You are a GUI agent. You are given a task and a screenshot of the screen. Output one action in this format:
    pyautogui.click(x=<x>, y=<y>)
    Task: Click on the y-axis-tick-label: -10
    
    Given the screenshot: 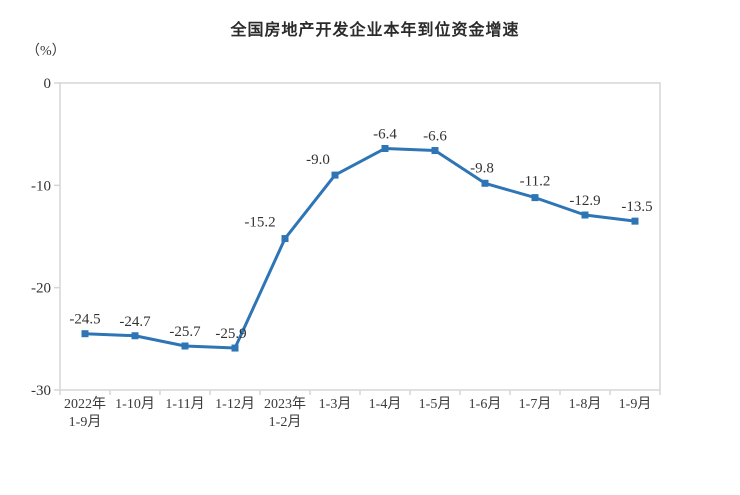 What is the action you would take?
    pyautogui.click(x=41, y=186)
    